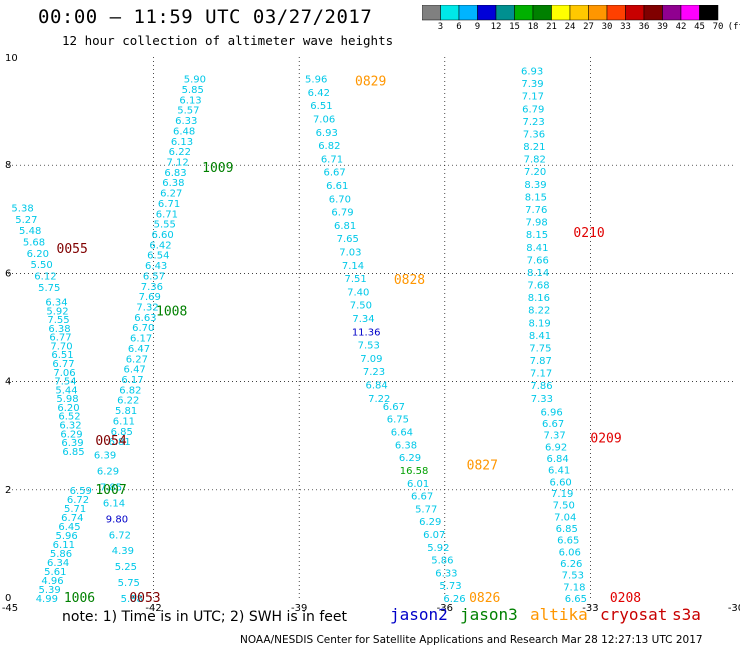  What do you see at coordinates (434, 535) in the screenshot?
I see `wave-height-label: 6.07` at bounding box center [434, 535].